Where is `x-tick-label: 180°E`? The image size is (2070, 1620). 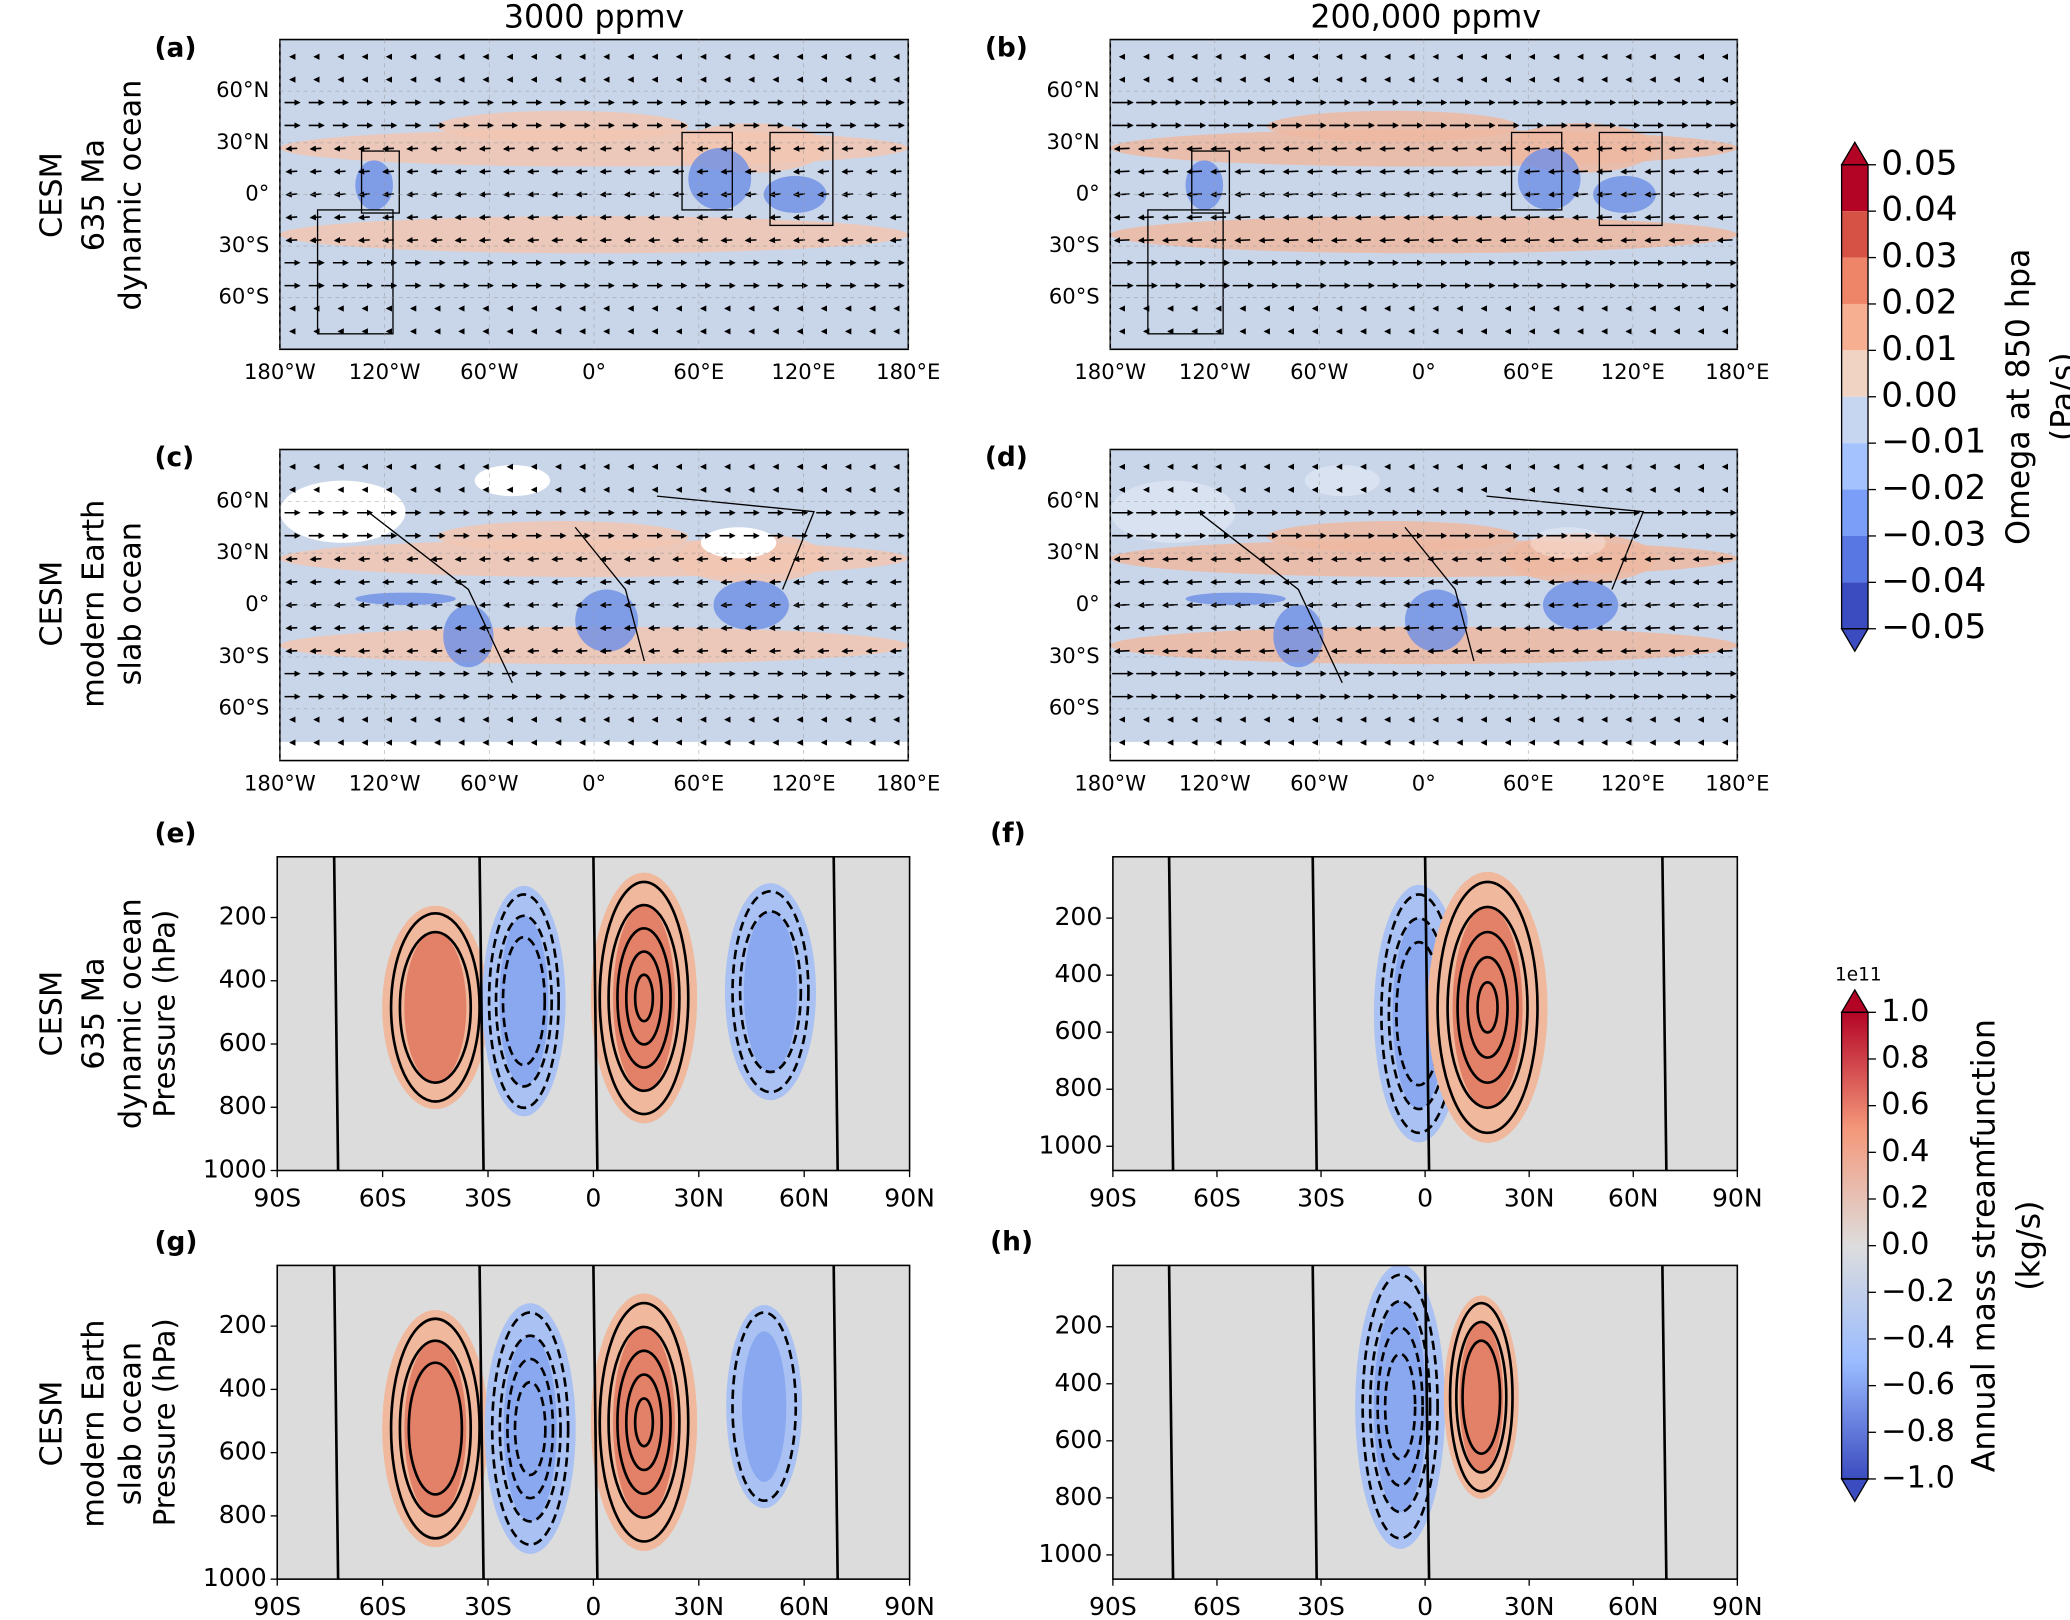 x-tick-label: 180°E is located at coordinates (1737, 371).